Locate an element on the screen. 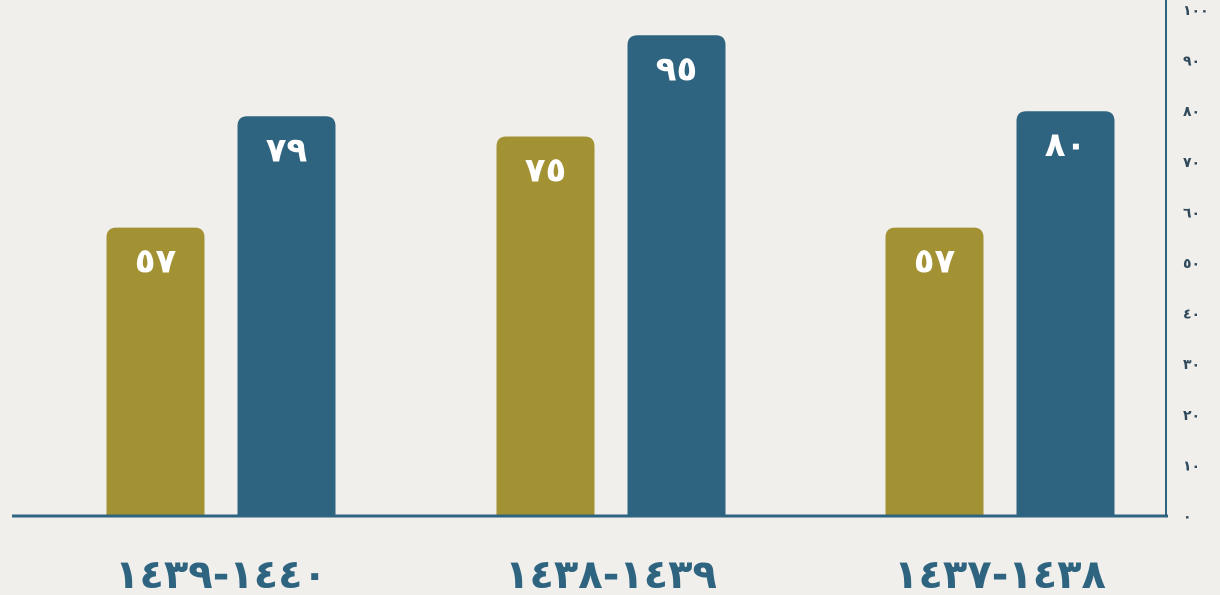  category-labels: ١٤٤٠-١٤٣٩ ١٤٣٩-١٤٣٨ ١٤٣٨-١٤٣٧ is located at coordinates (610, 573).